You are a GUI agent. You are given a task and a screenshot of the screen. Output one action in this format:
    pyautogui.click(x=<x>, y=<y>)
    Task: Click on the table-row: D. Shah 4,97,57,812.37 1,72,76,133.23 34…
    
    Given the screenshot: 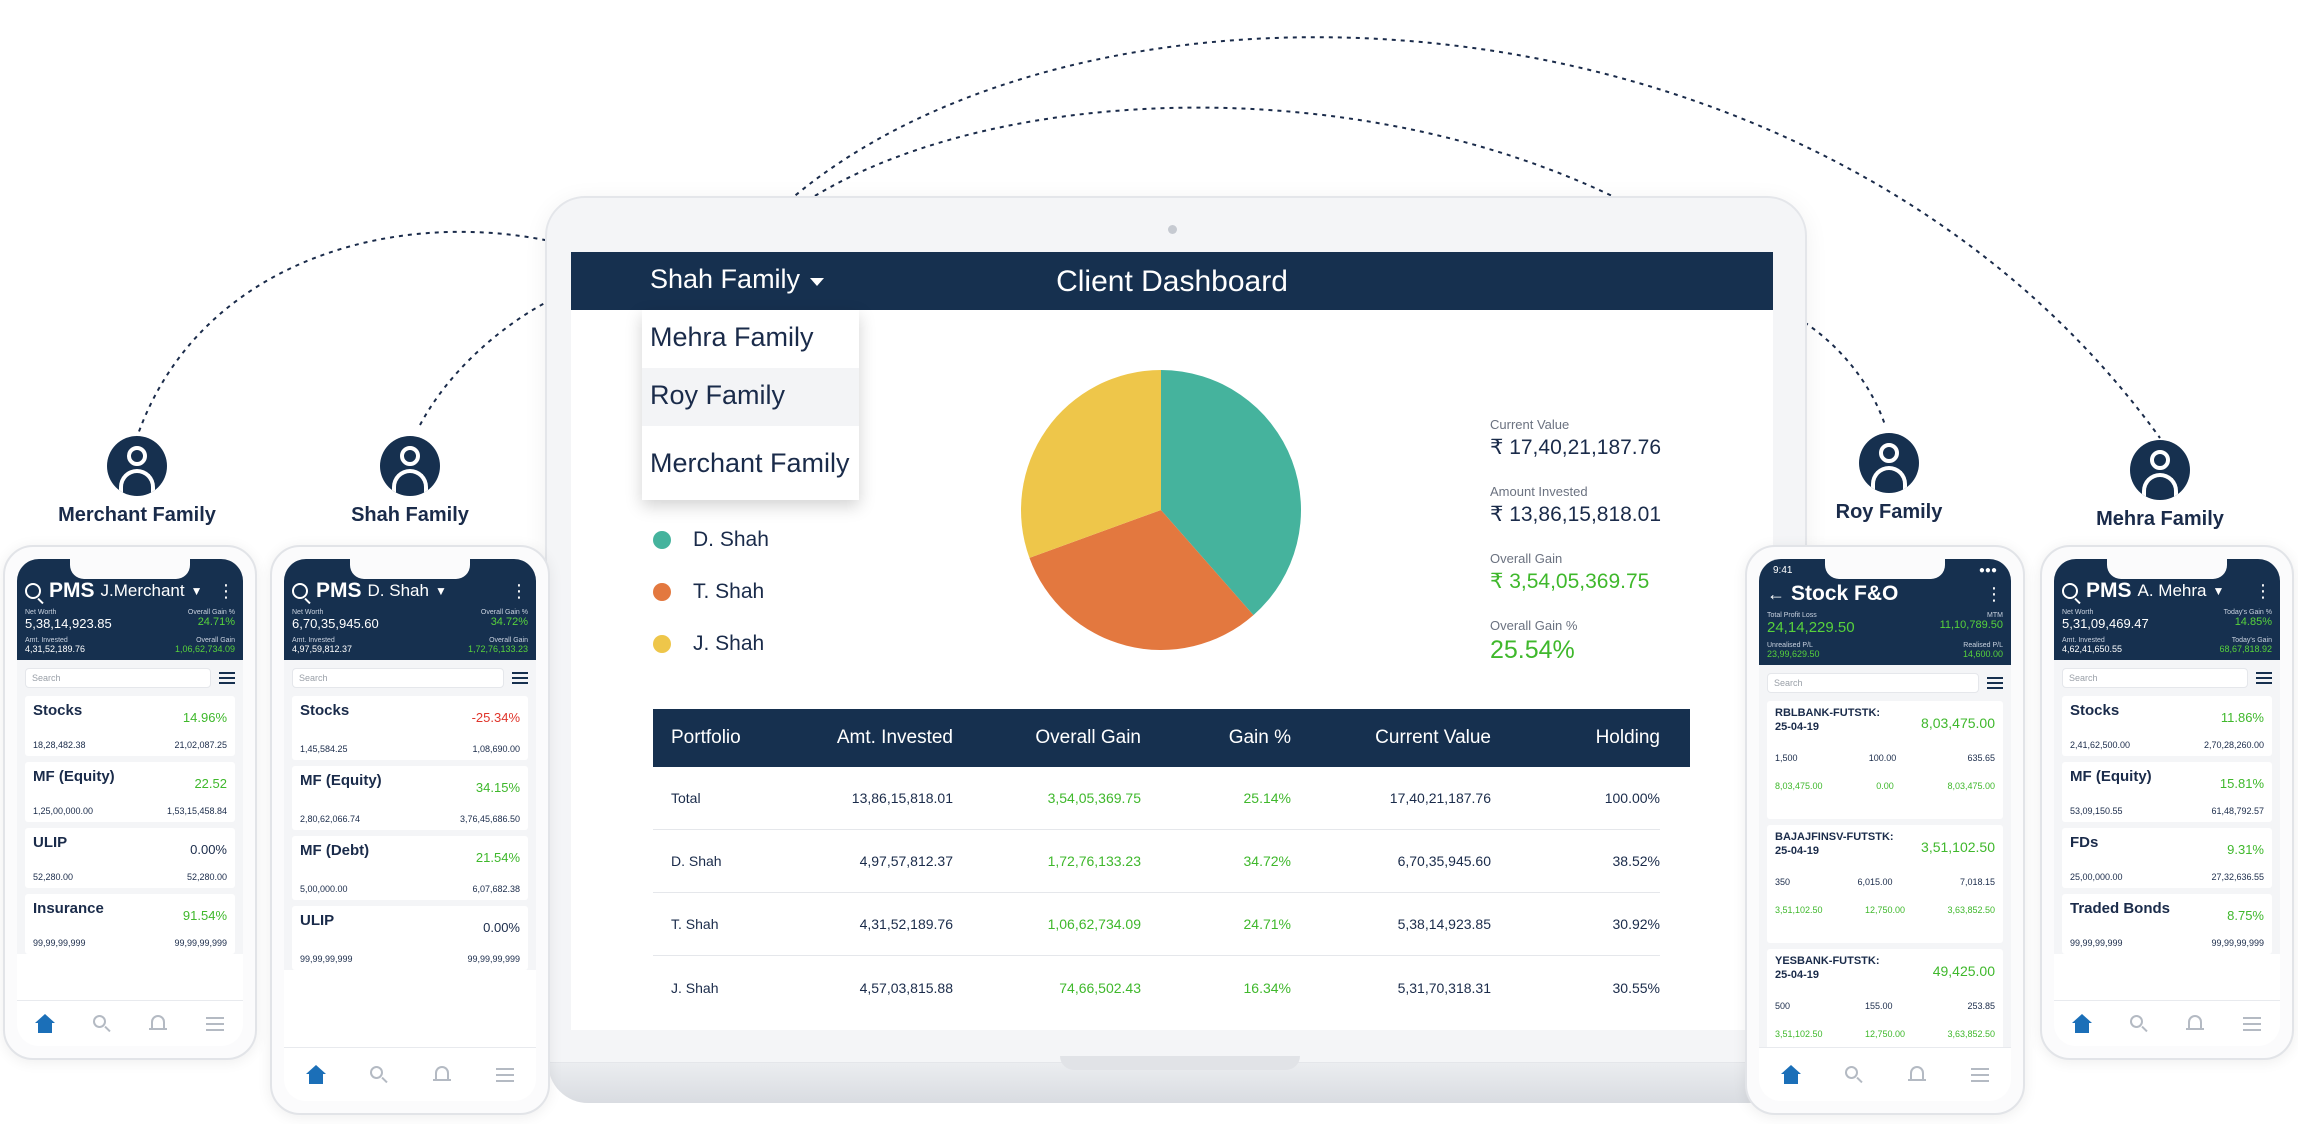 What is the action you would take?
    pyautogui.click(x=1156, y=861)
    